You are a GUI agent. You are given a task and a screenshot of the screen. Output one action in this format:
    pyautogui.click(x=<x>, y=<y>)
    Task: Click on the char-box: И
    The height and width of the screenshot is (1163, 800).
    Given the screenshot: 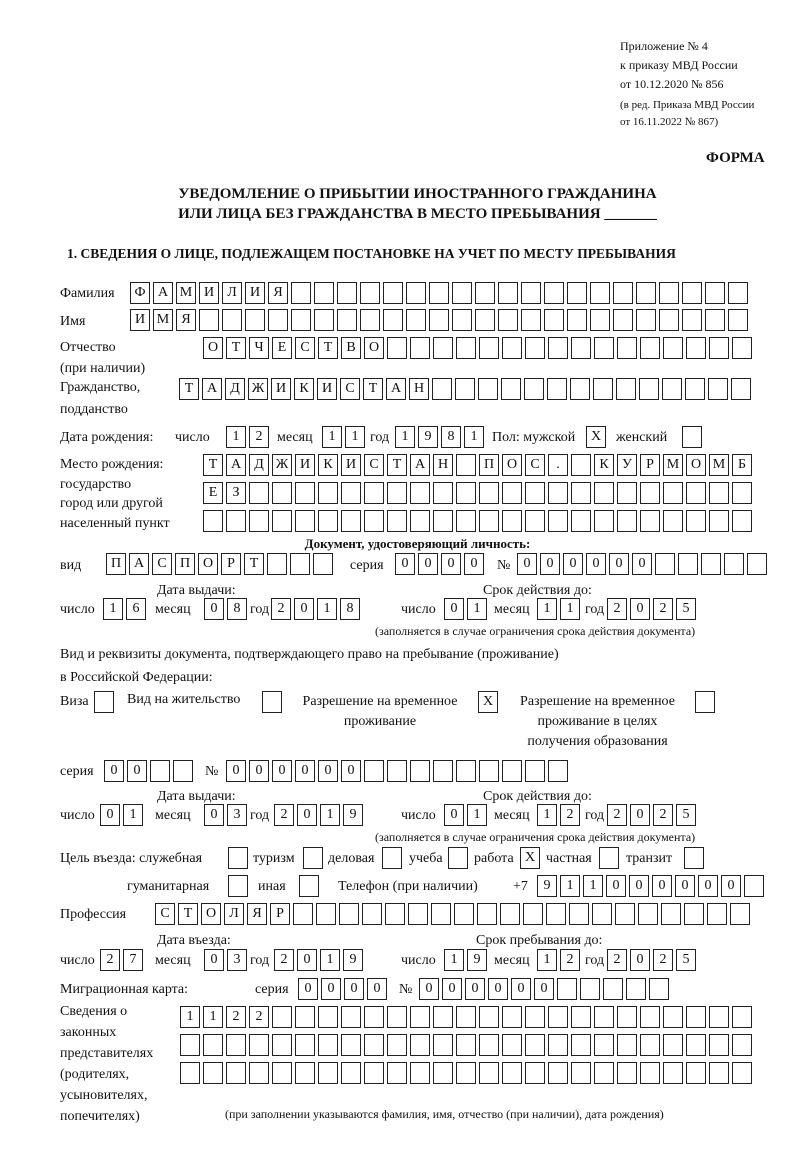 What is the action you would take?
    pyautogui.click(x=140, y=320)
    